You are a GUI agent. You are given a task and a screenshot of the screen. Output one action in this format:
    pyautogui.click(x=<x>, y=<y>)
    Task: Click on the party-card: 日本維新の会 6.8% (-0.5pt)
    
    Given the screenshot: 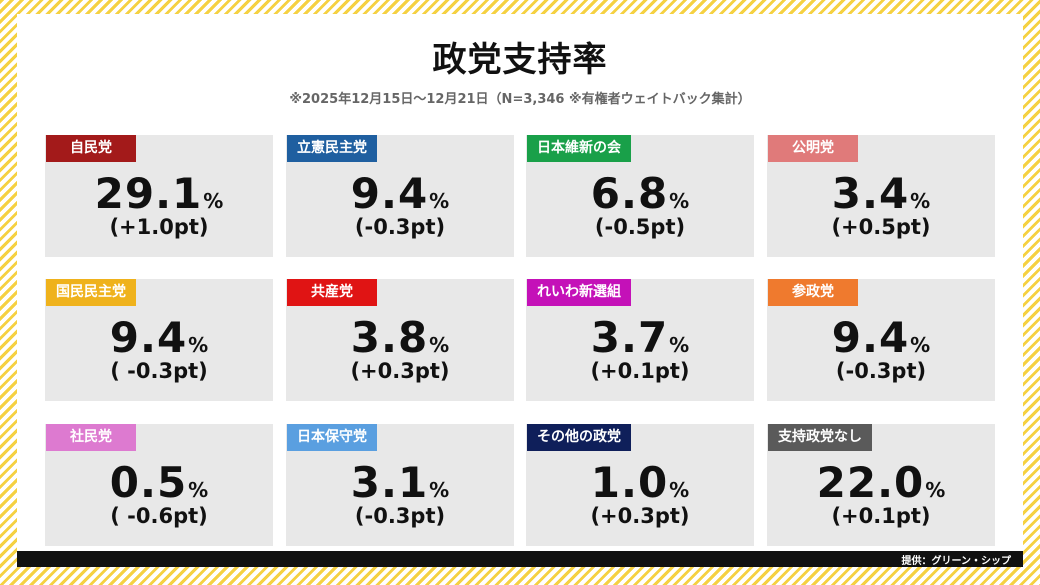 What is the action you would take?
    pyautogui.click(x=640, y=196)
    